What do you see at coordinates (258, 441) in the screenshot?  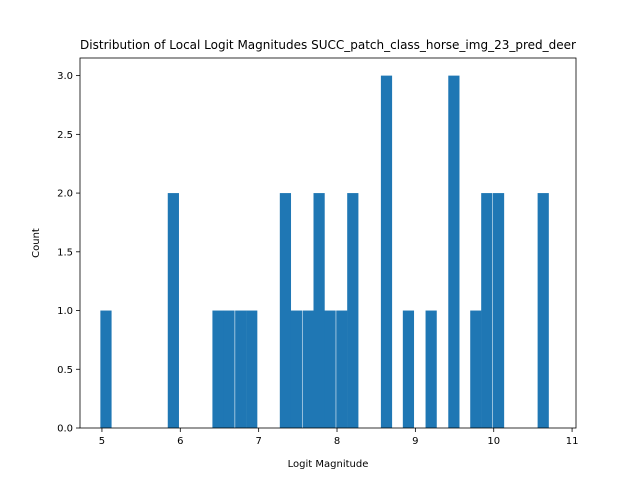 I see `x-tick-label: 7` at bounding box center [258, 441].